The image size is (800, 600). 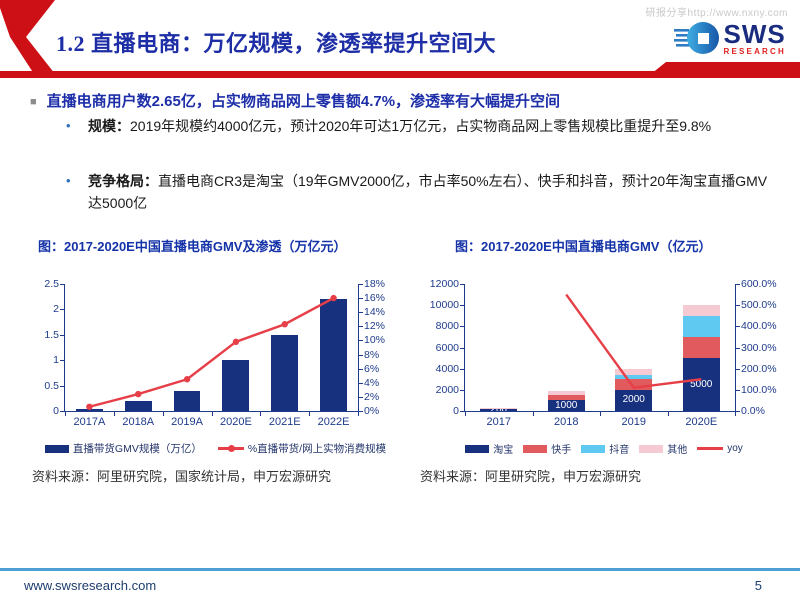 What do you see at coordinates (566, 422) in the screenshot?
I see `x-axis-category-label: 2018` at bounding box center [566, 422].